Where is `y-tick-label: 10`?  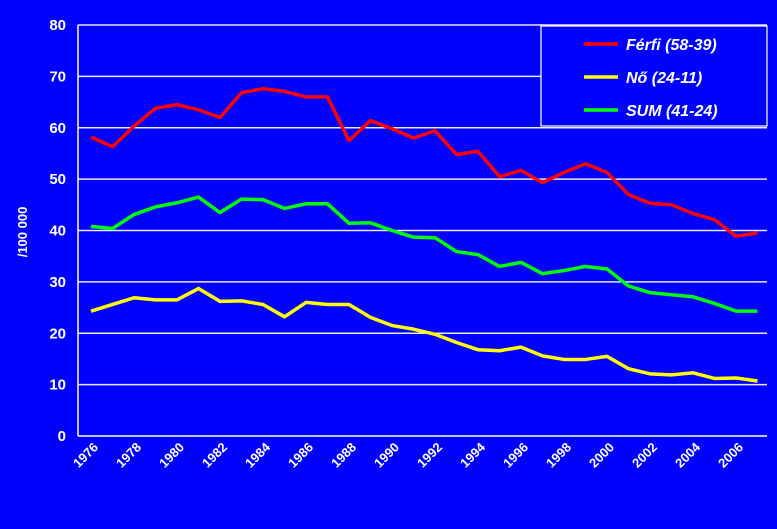 y-tick-label: 10 is located at coordinates (57, 385).